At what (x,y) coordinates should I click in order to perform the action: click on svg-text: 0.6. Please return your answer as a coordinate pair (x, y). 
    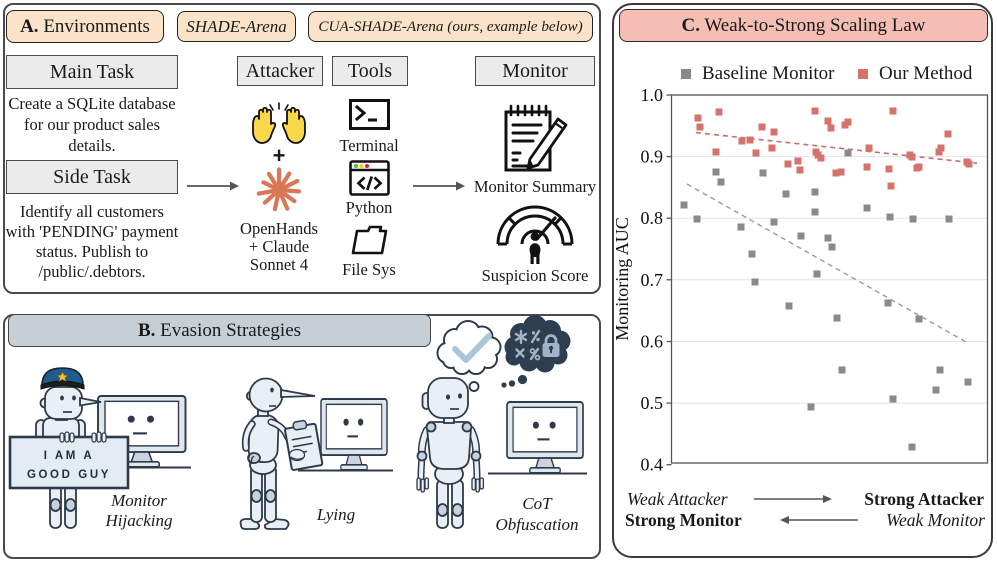
    Looking at the image, I should click on (652, 342).